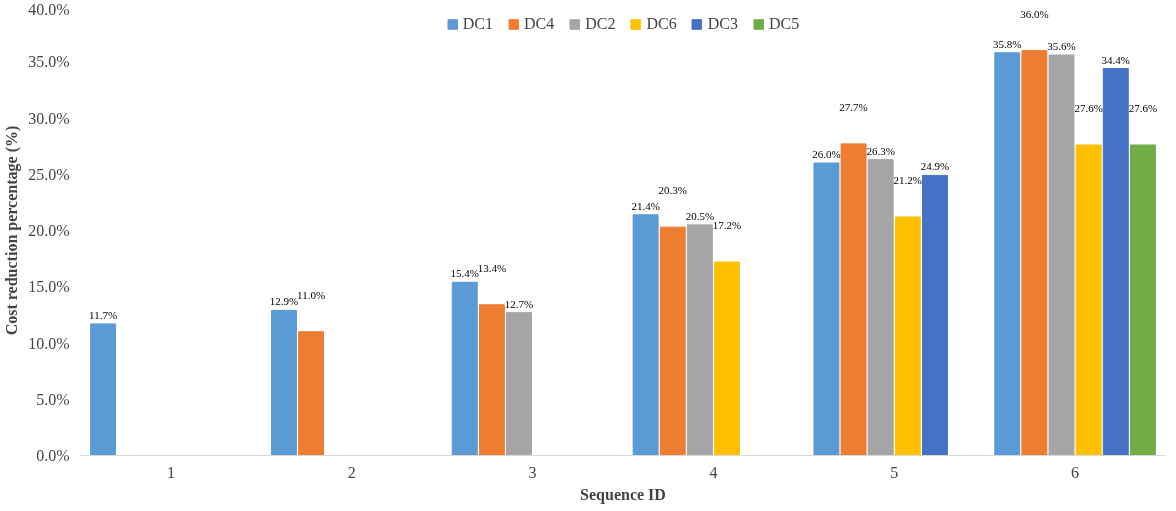  I want to click on y-tick-label: 40.0%, so click(49, 9).